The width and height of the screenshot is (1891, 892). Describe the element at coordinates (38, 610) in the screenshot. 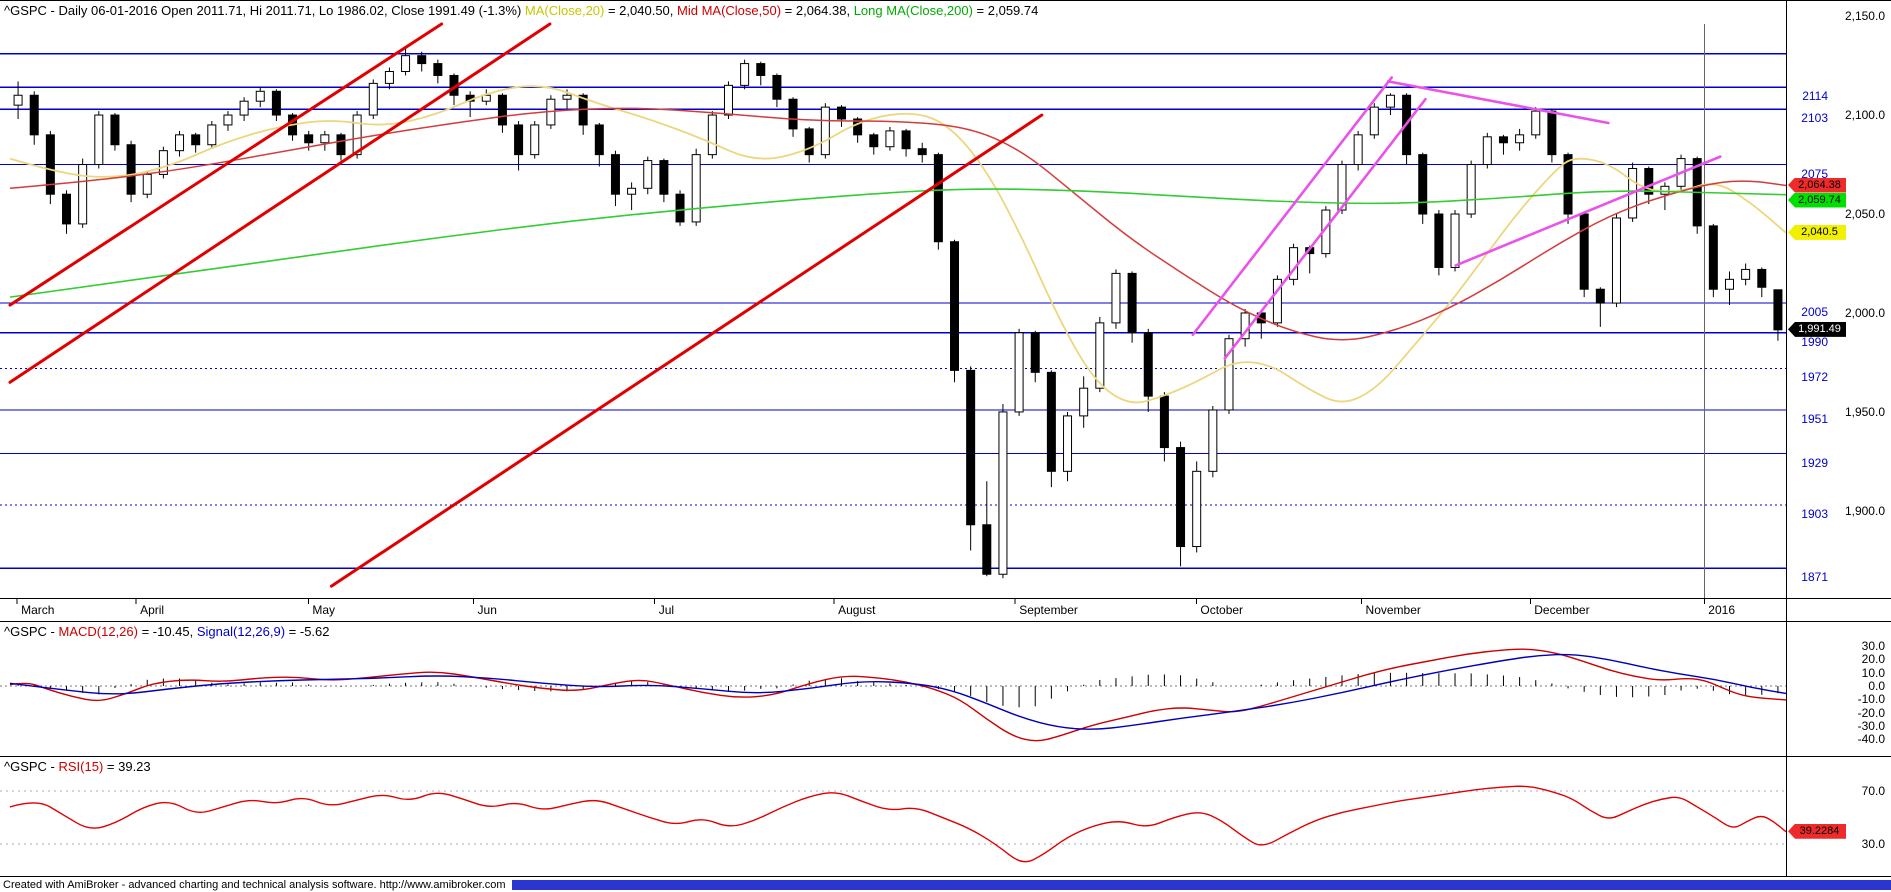

I see `time-axis-label: March` at that location.